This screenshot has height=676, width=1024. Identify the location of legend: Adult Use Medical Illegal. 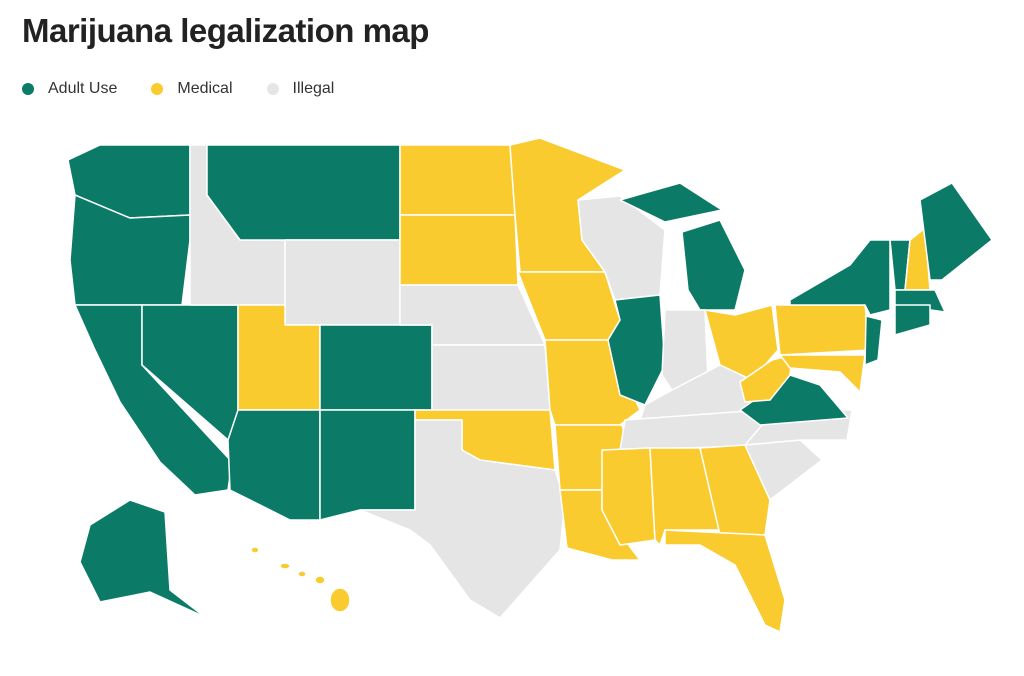
(178, 89).